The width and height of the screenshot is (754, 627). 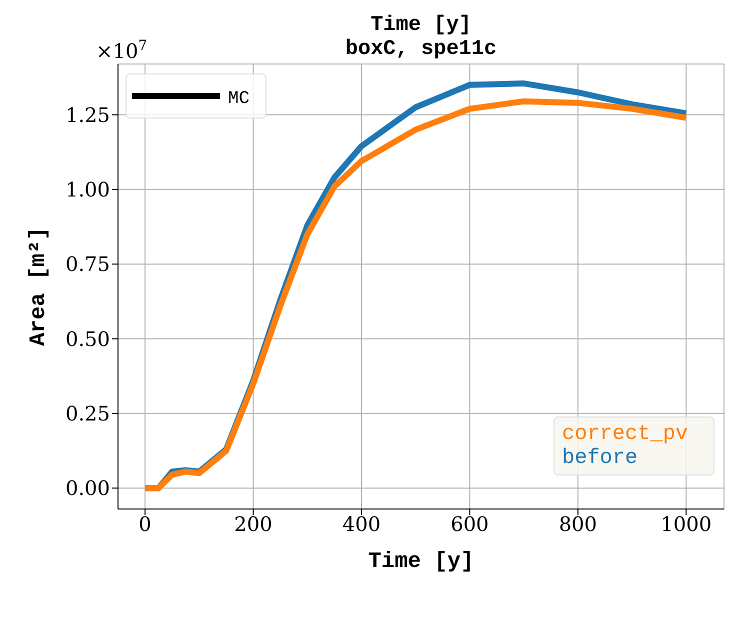 I want to click on text: before, so click(x=600, y=458).